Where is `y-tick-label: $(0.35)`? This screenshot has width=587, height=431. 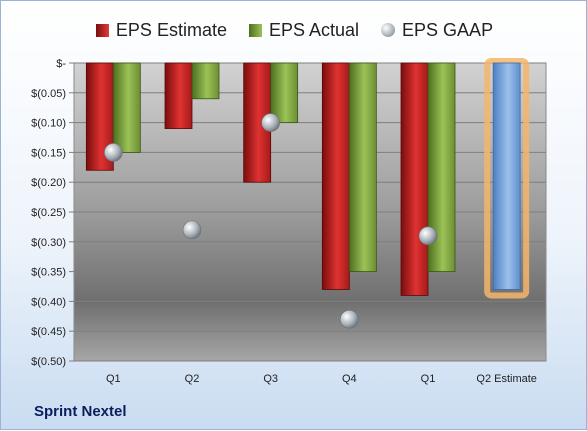 y-tick-label: $(0.35) is located at coordinates (48, 273).